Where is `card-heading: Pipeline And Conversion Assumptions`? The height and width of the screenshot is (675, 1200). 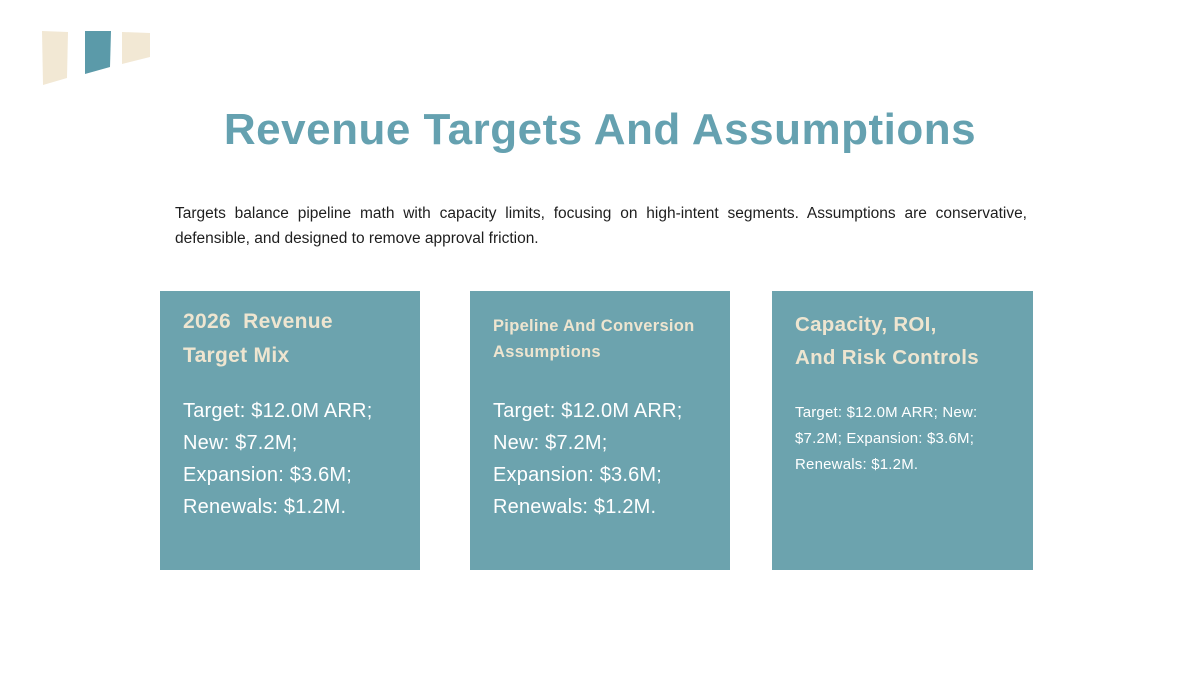
card-heading: Pipeline And Conversion Assumptions is located at coordinates (594, 339).